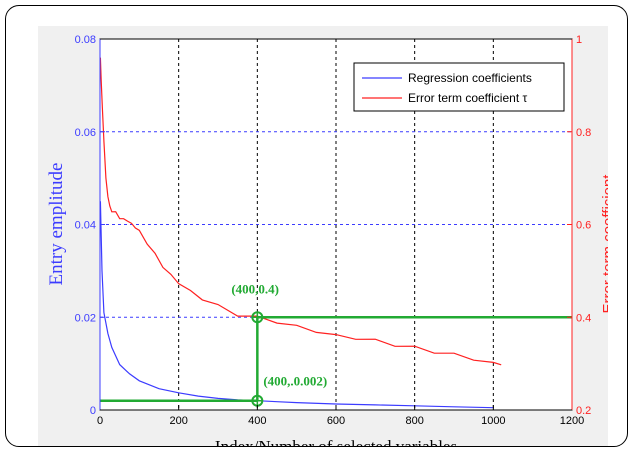 The height and width of the screenshot is (451, 634). Describe the element at coordinates (93, 411) in the screenshot. I see `y-left-tick-label: 0` at that location.